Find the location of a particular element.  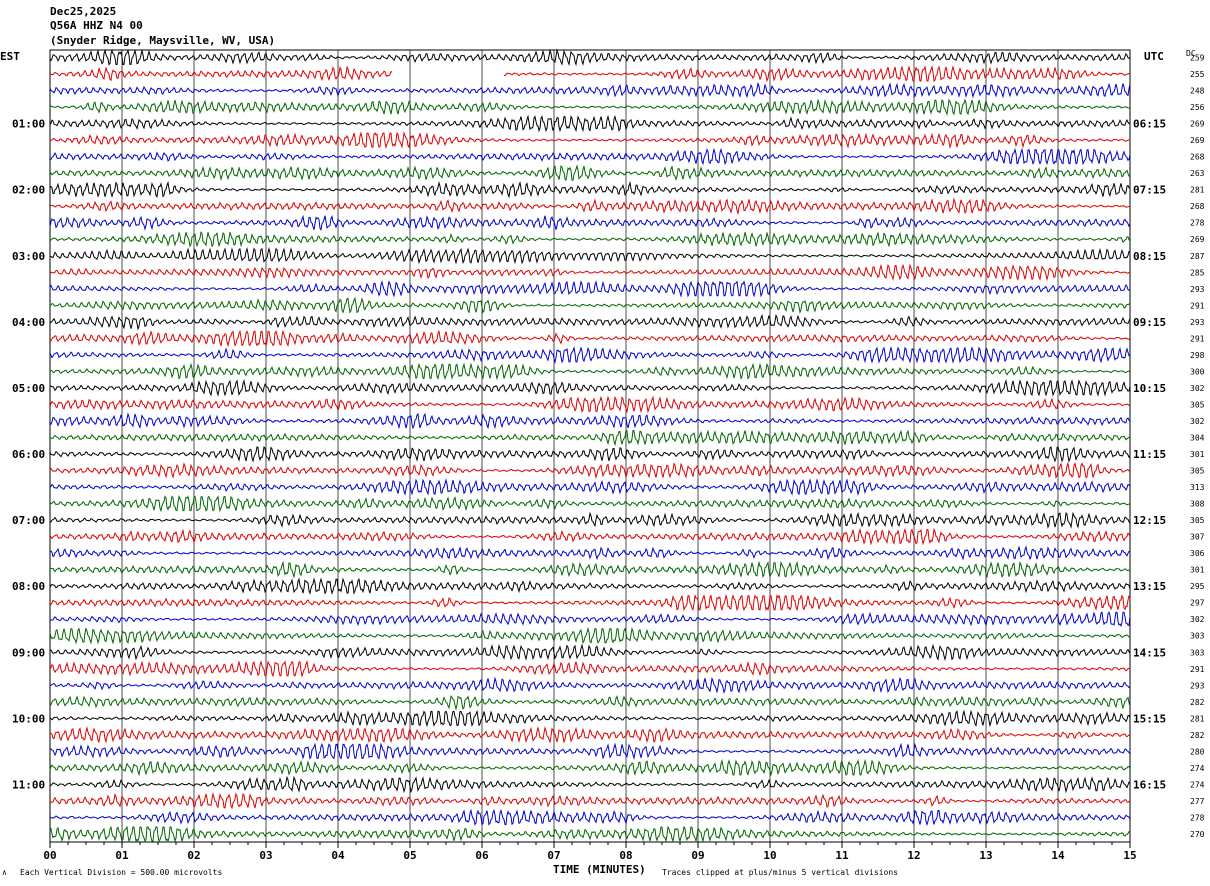

dc-offset-header: DC is located at coordinates (1191, 53).